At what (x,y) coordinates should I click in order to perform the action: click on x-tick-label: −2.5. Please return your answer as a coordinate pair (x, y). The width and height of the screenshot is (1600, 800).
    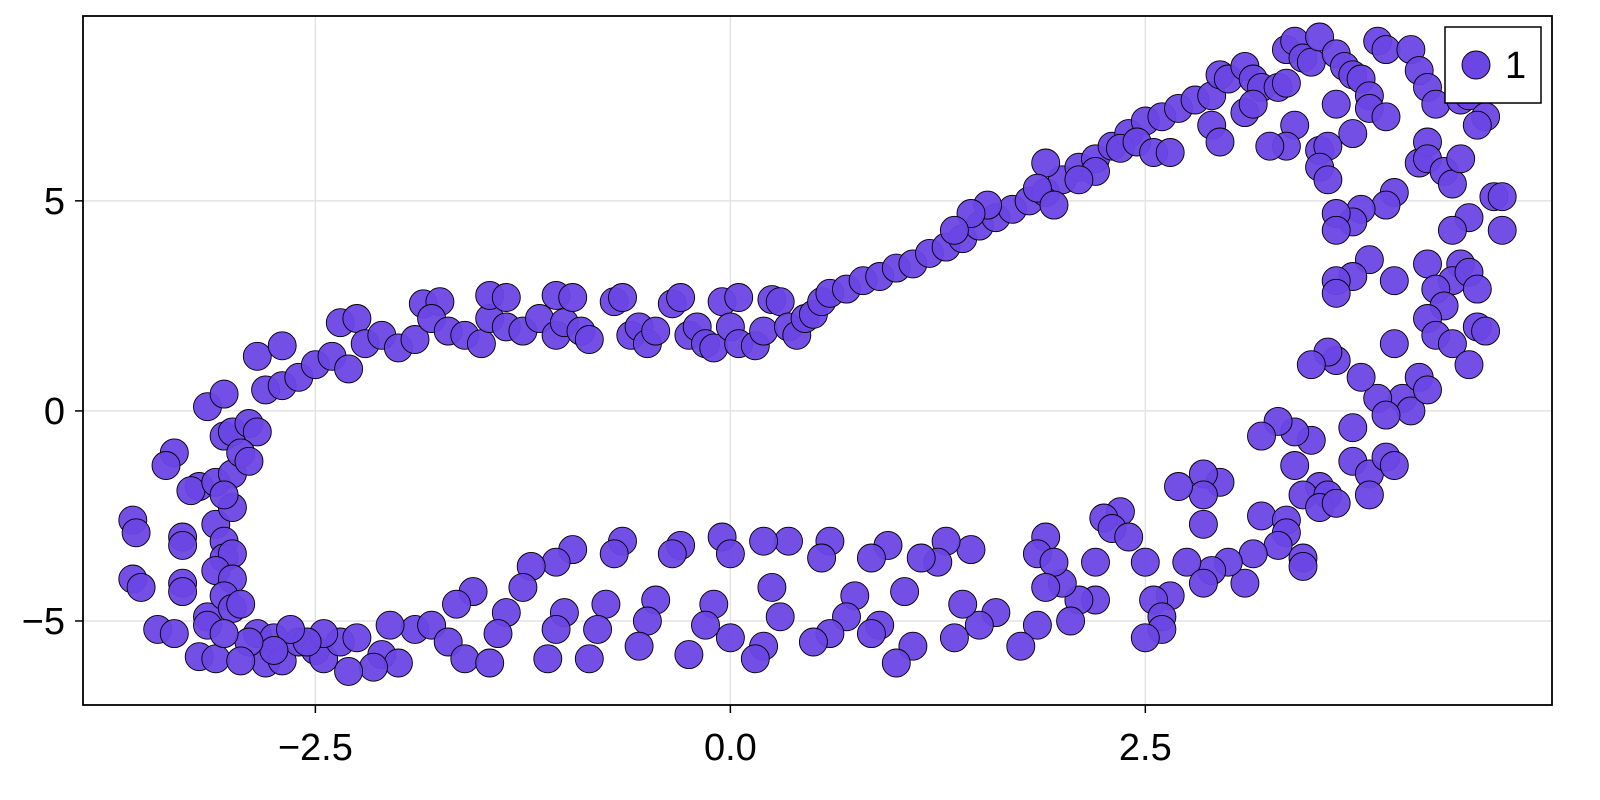
    Looking at the image, I should click on (315, 748).